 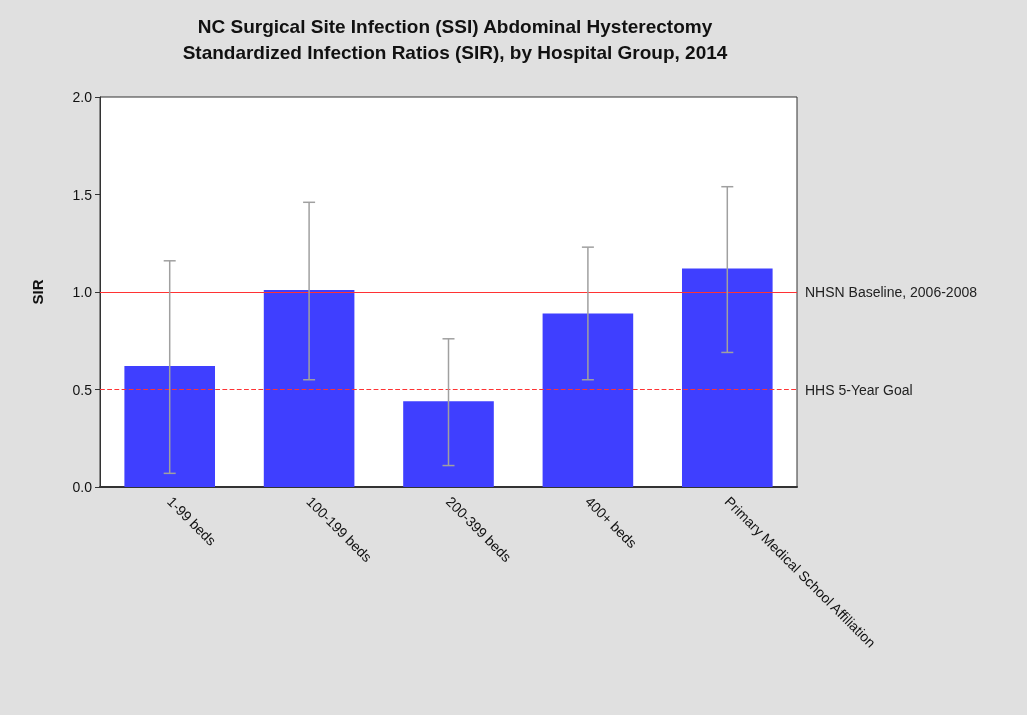 What do you see at coordinates (82, 389) in the screenshot?
I see `y-tick-label: 0.5` at bounding box center [82, 389].